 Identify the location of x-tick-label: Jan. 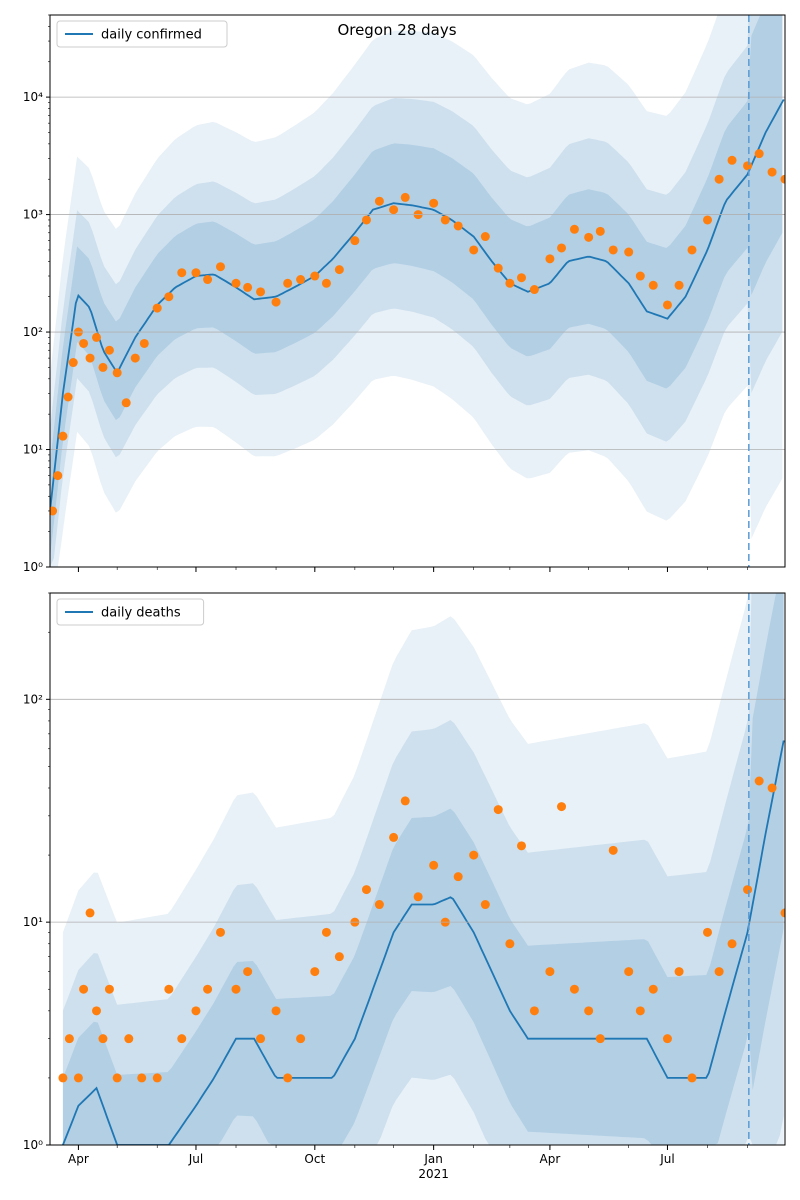
(433, 1159).